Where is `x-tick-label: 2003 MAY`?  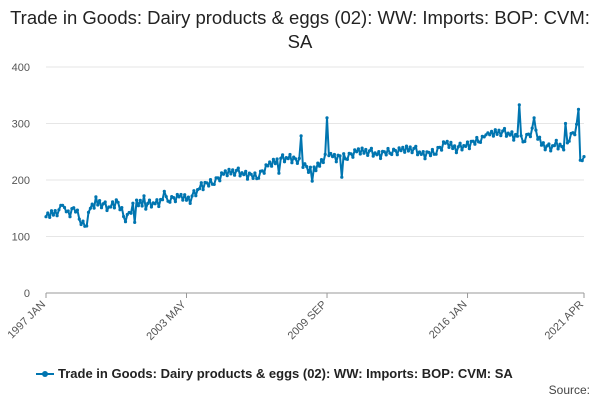
x-tick-label: 2003 MAY is located at coordinates (166, 320).